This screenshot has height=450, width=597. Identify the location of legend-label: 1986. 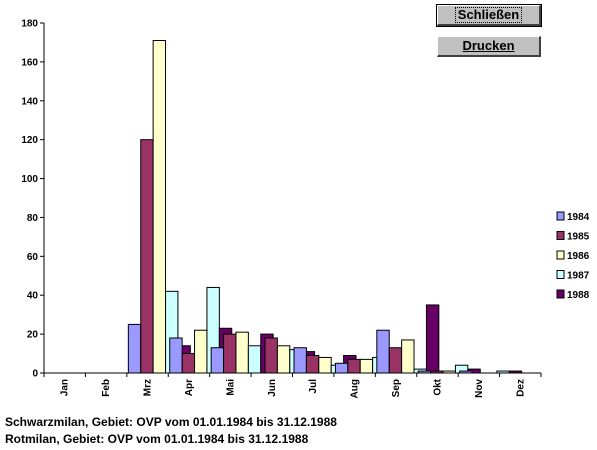
(578, 256).